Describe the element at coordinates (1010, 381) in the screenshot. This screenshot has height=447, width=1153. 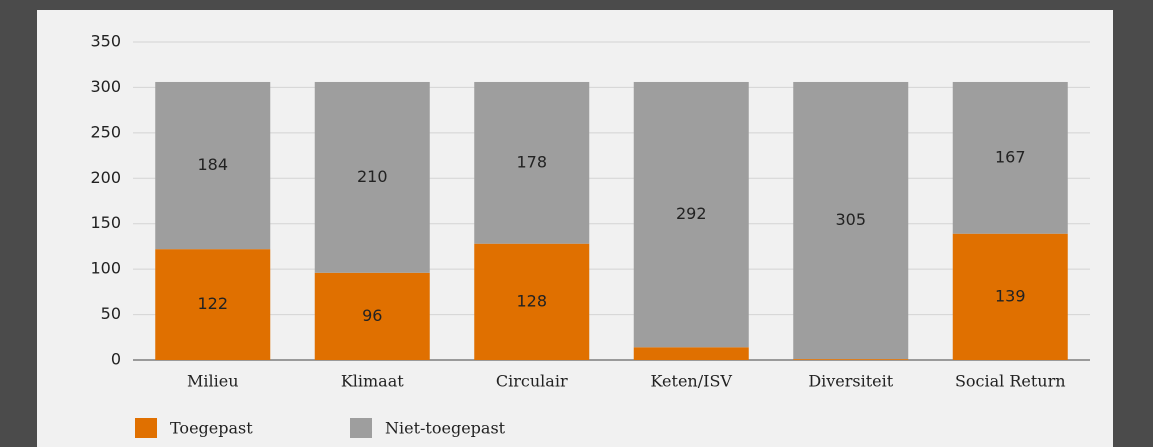
I see `x-tick-label: Social Return` at that location.